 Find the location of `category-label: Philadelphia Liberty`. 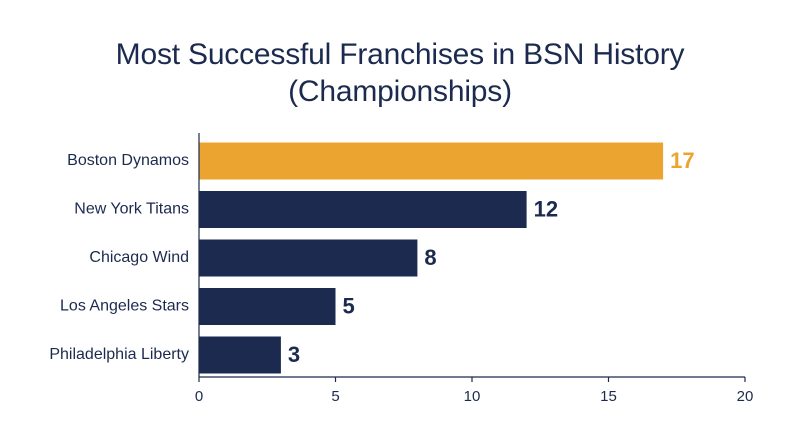

category-label: Philadelphia Liberty is located at coordinates (119, 354).